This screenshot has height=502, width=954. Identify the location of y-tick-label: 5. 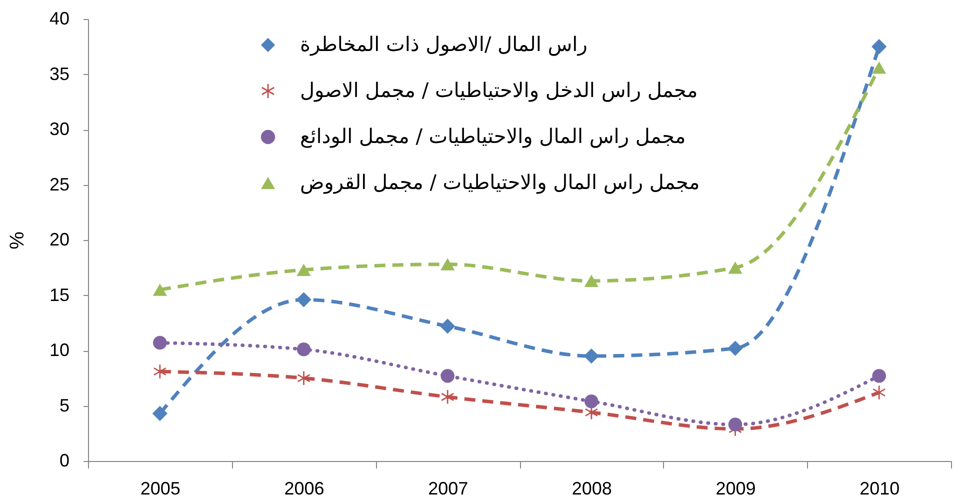
(64, 405).